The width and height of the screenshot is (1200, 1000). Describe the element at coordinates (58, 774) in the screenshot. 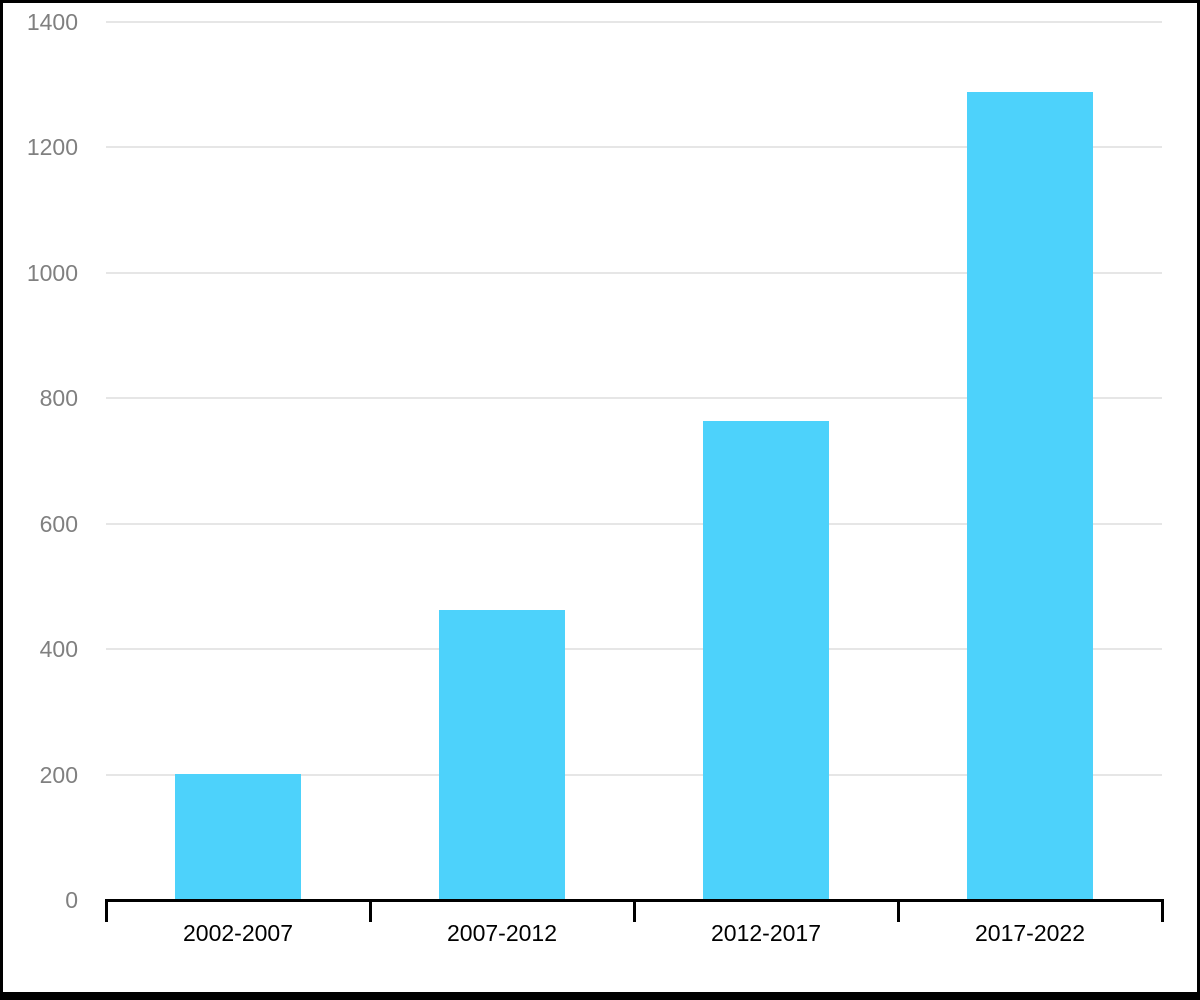

I see `y-axis-tick-label: 200` at that location.